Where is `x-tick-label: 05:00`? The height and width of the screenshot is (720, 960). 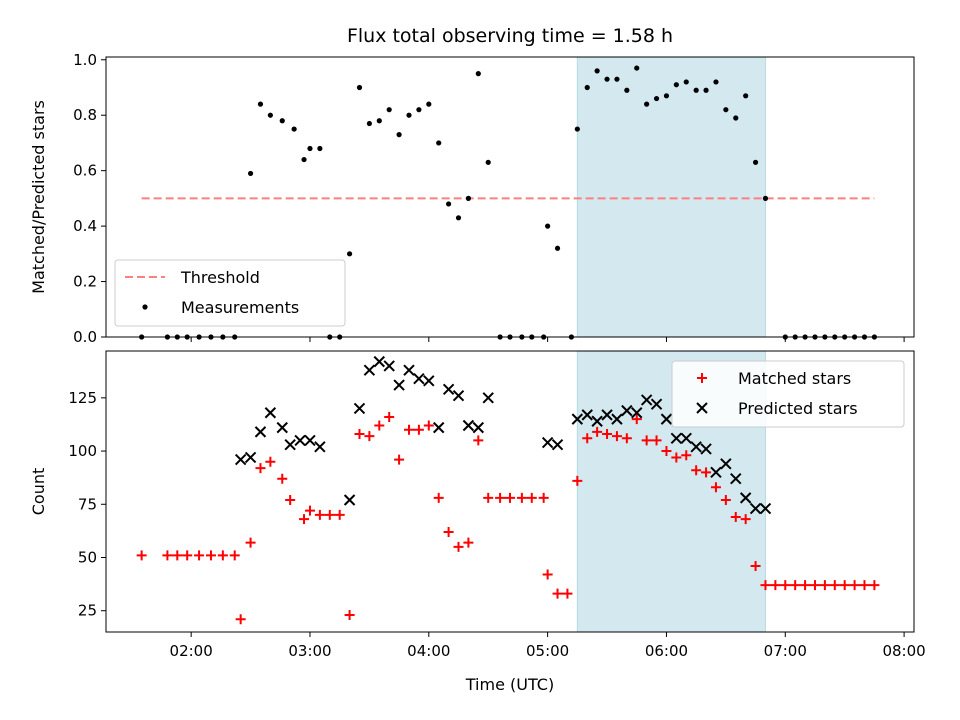
x-tick-label: 05:00 is located at coordinates (547, 651).